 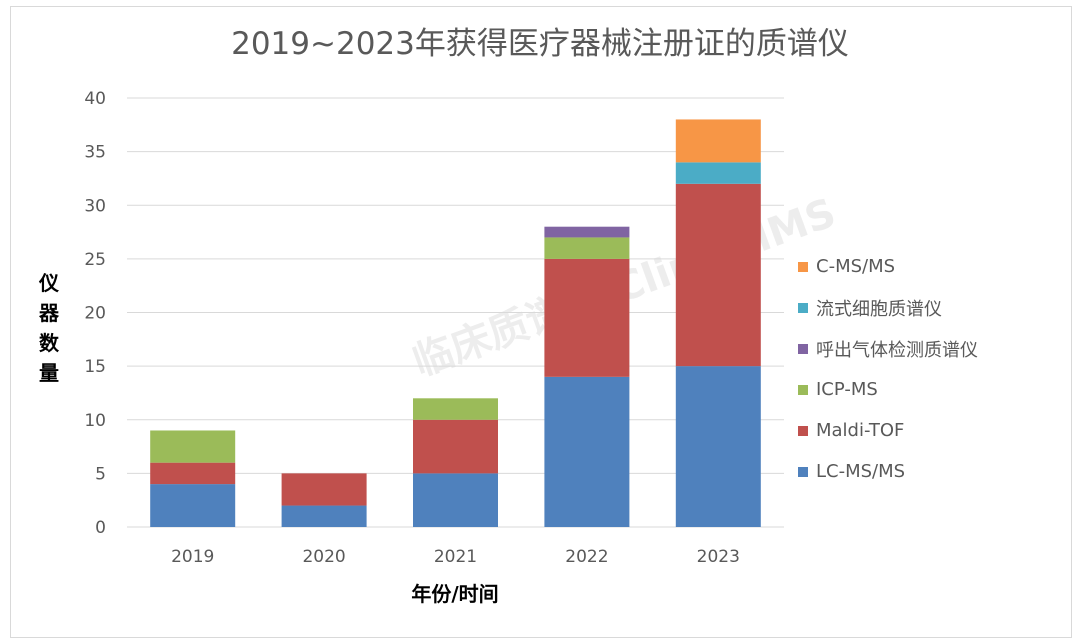 I want to click on y-axis-label: 仪器数量, so click(x=49, y=328).